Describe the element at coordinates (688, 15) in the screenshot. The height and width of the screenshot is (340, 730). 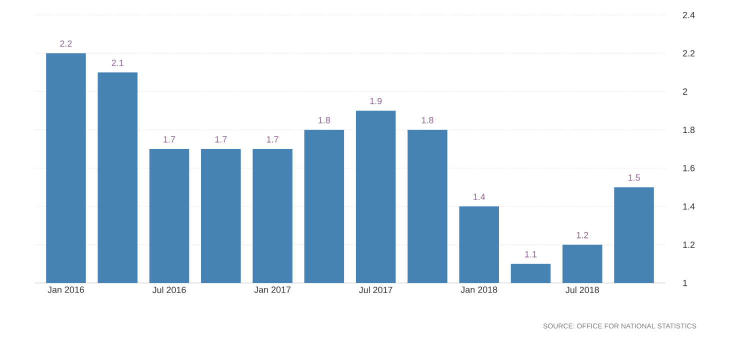
I see `y-tick-label: 2.4` at that location.